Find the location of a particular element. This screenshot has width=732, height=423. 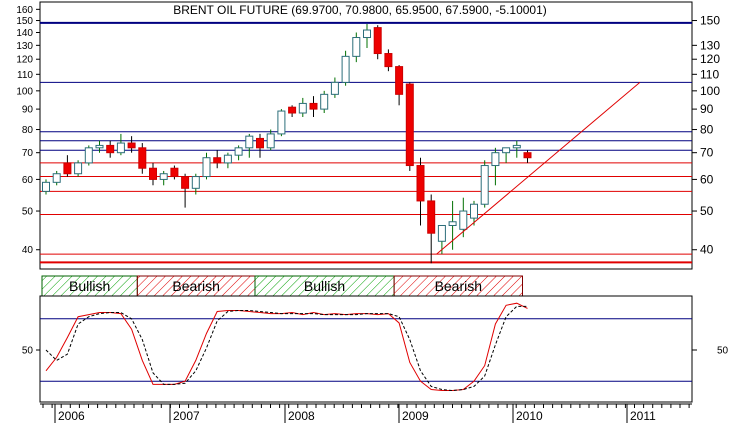

regime-band: Bullish Bearish Bullish Bearish is located at coordinates (282, 286).